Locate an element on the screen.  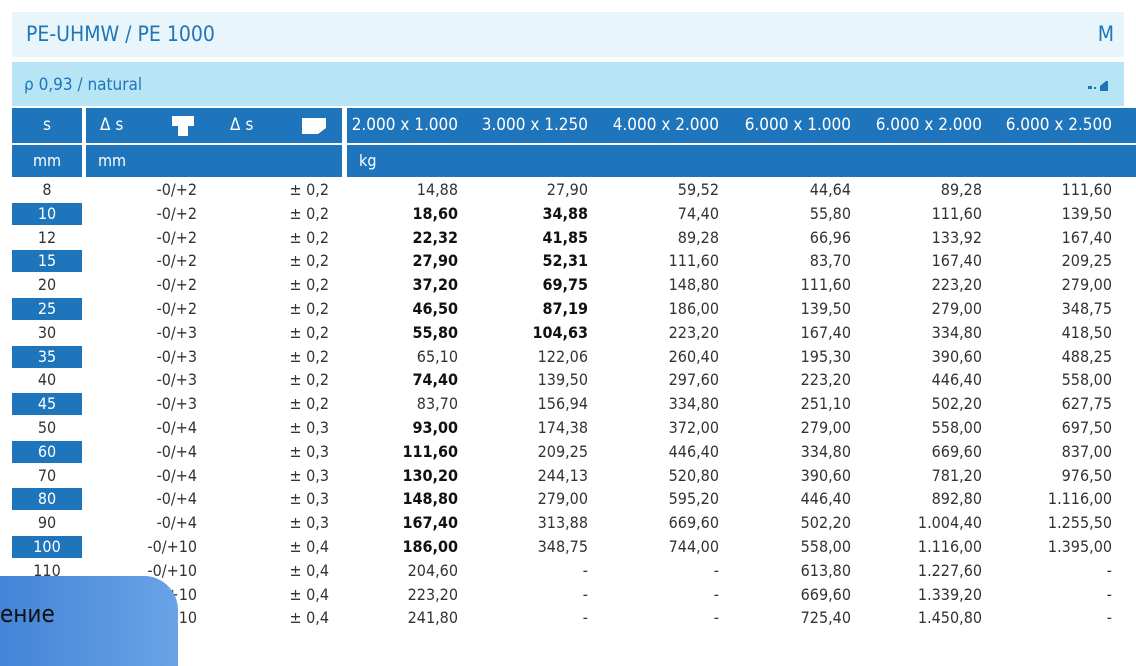
weight-cell: 390,60 is located at coordinates (956, 356).